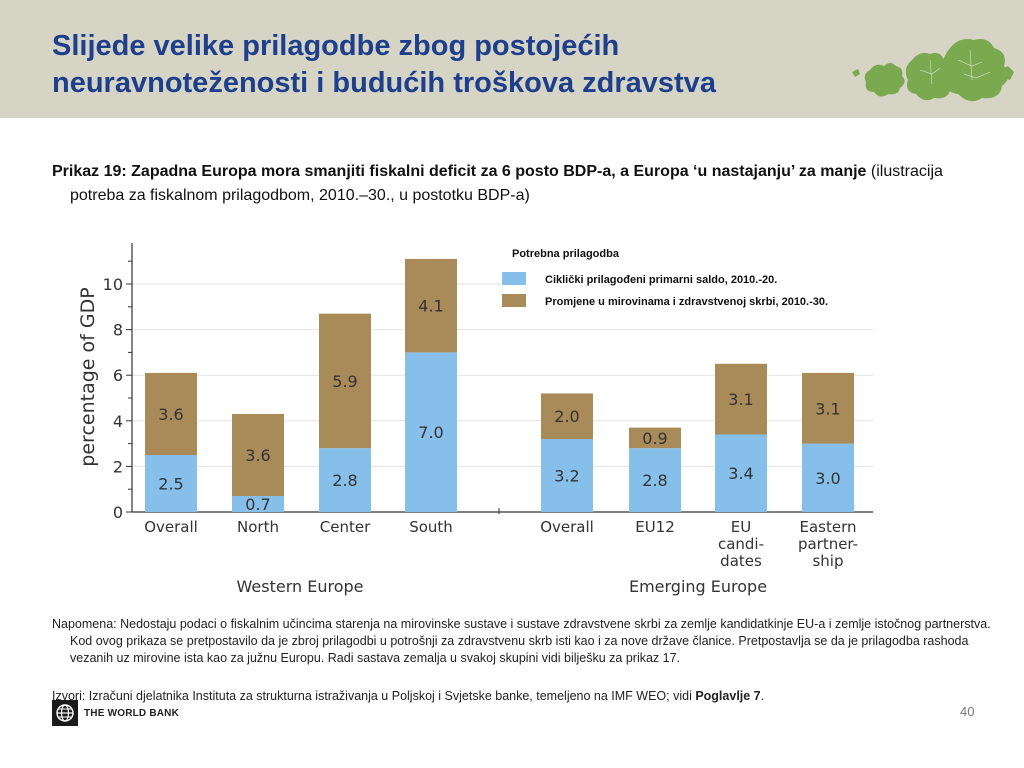 The width and height of the screenshot is (1024, 768). I want to click on bar-value-label: 0.7, so click(257, 504).